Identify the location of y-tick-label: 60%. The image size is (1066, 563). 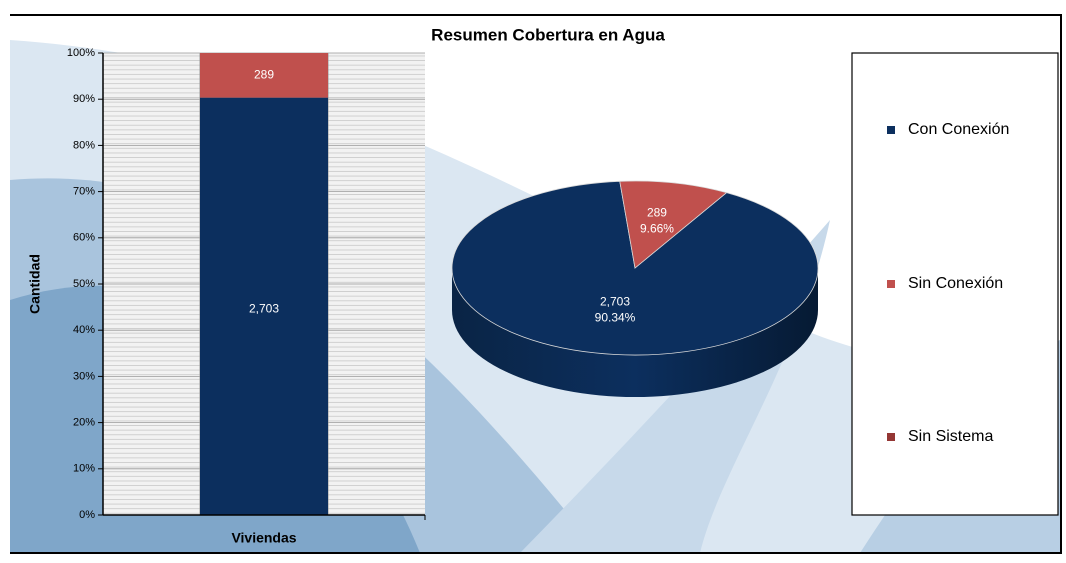
(84, 238).